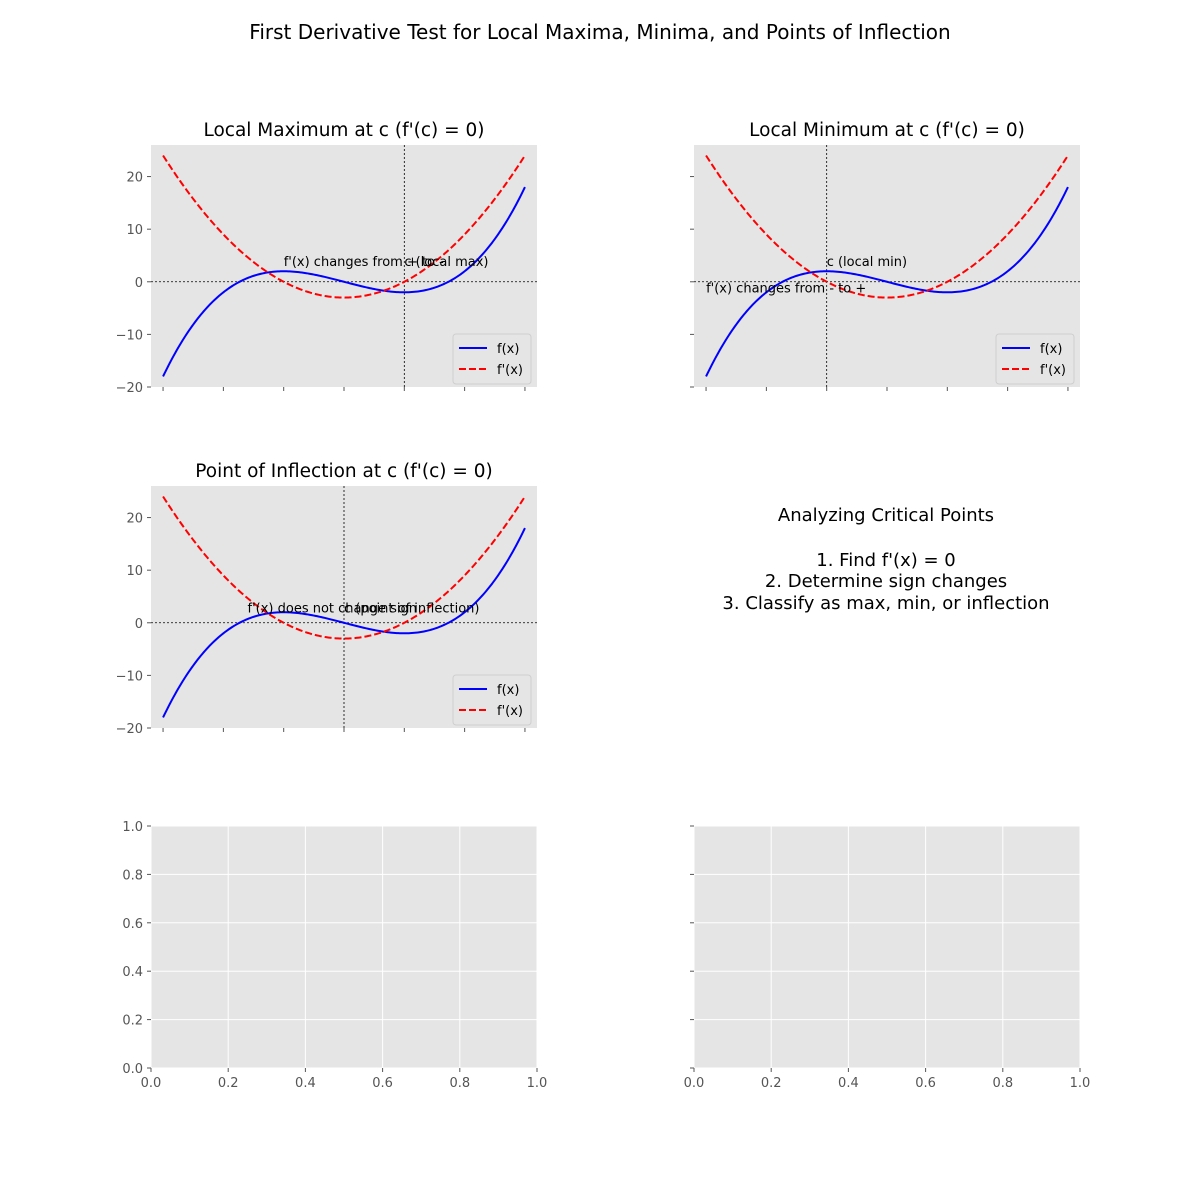 The image size is (1200, 1200). What do you see at coordinates (364, 262) in the screenshot?
I see `annotation: f'(x) changes from + to -` at bounding box center [364, 262].